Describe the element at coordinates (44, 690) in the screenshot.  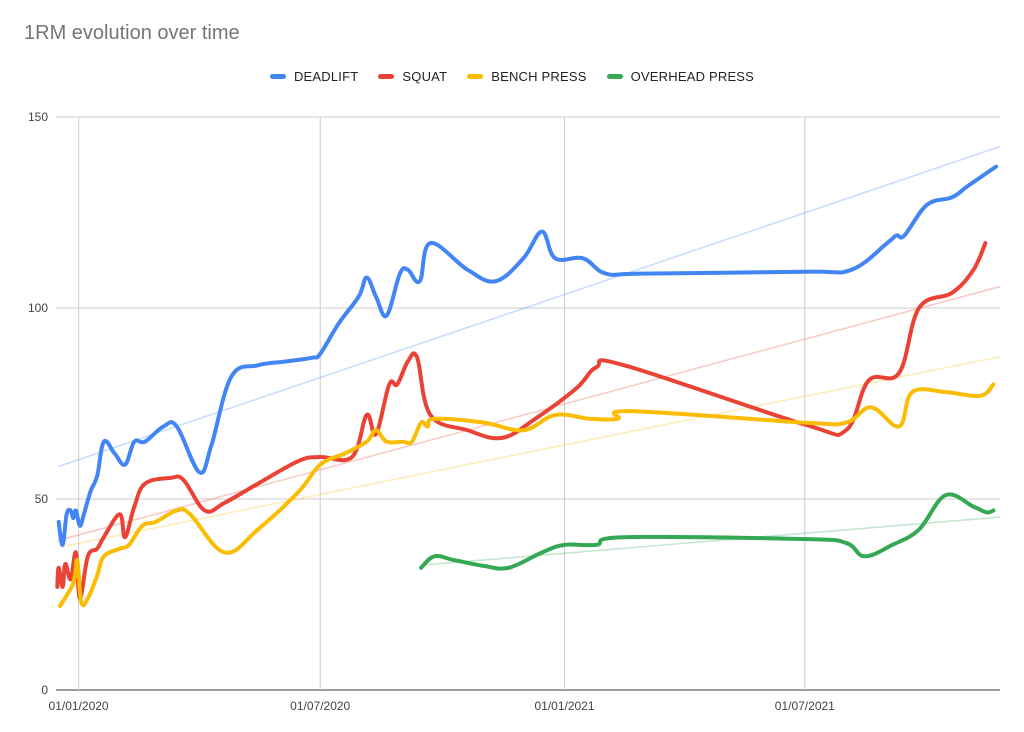
I see `y-tick-label: 0` at that location.